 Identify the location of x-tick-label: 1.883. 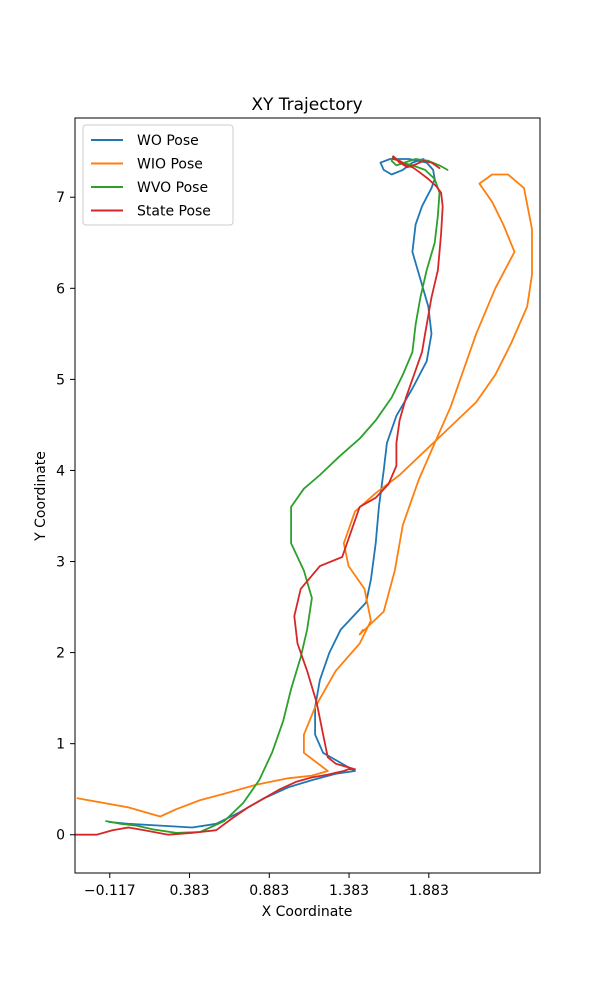
(429, 891).